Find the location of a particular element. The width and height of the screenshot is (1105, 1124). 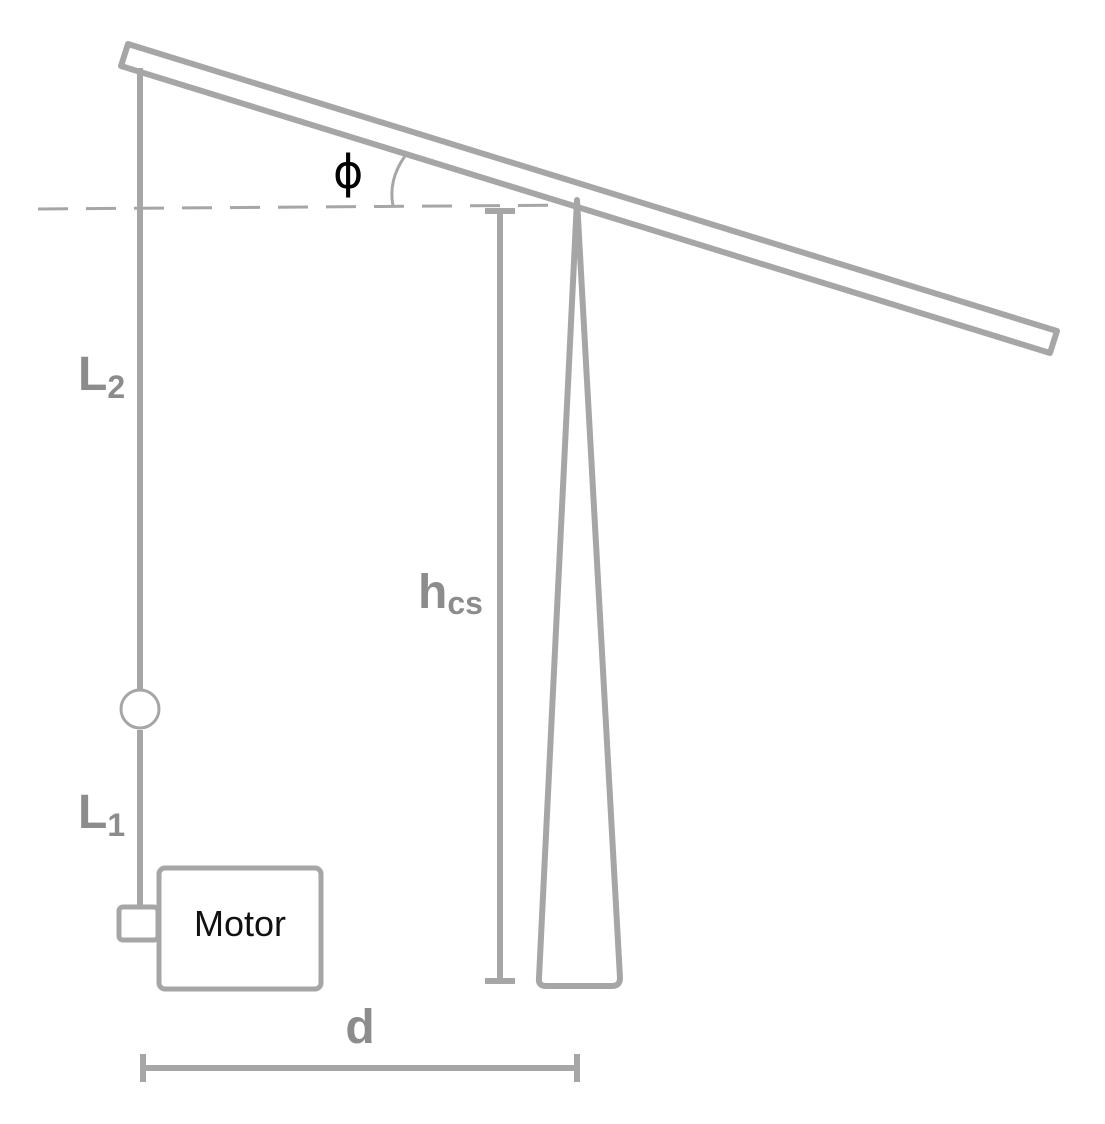

distance-dimension-d is located at coordinates (360, 1068).